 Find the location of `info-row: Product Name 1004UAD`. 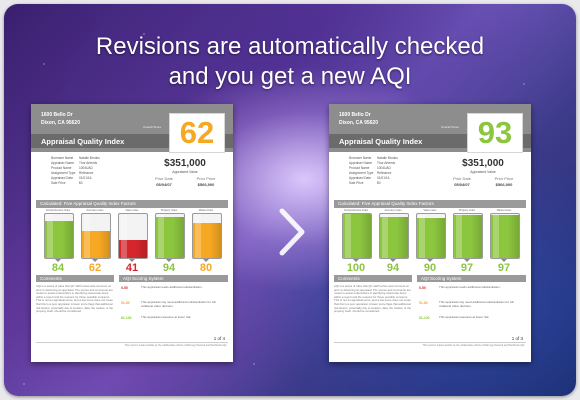

info-row: Product Name 1004UAD is located at coordinates (85, 168).